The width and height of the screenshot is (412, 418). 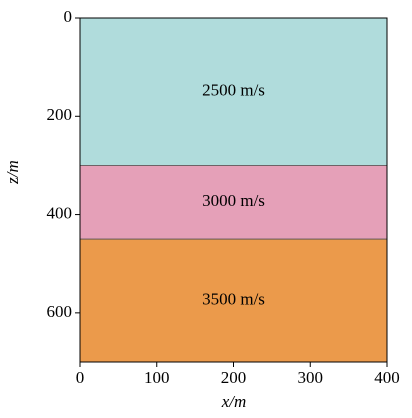 I want to click on y-tick-label: 0, so click(x=68, y=16).